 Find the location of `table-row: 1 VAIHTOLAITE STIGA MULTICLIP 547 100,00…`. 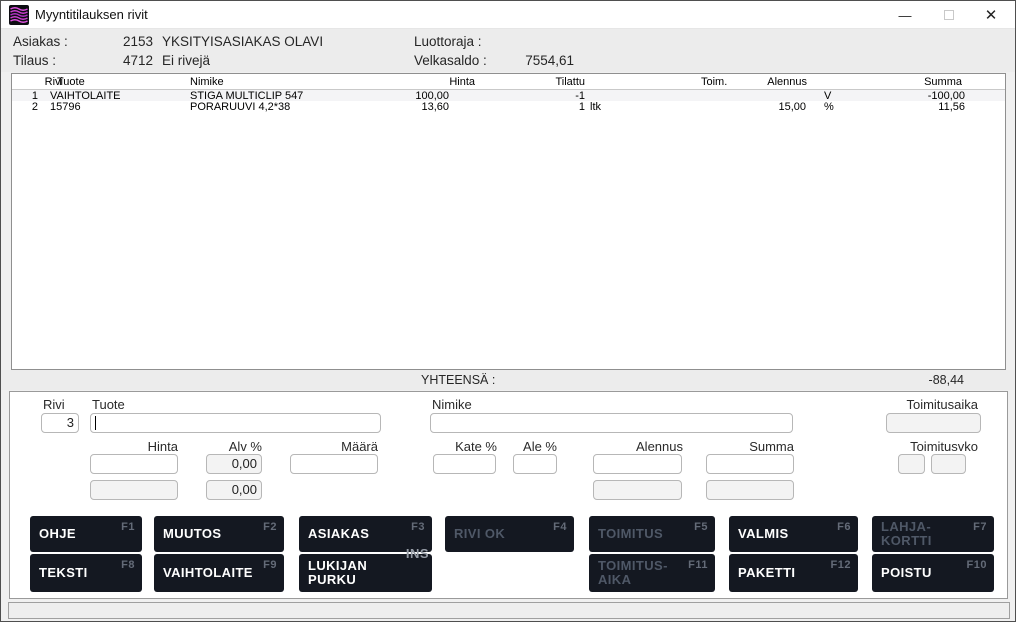

table-row: 1 VAIHTOLAITE STIGA MULTICLIP 547 100,00… is located at coordinates (508, 96).